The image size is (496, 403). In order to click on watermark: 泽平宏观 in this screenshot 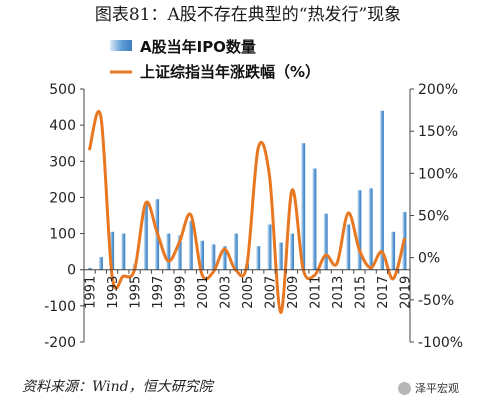, I will do `click(428, 388)`.